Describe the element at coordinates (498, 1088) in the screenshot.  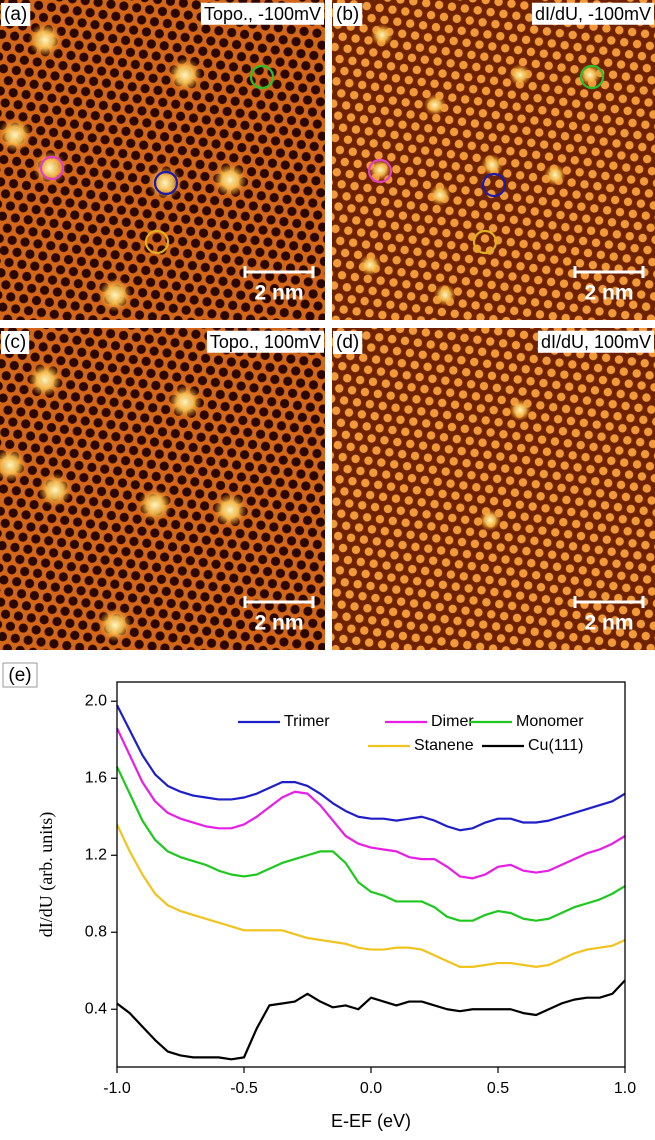
I see `x-tick-label: 0.5` at that location.